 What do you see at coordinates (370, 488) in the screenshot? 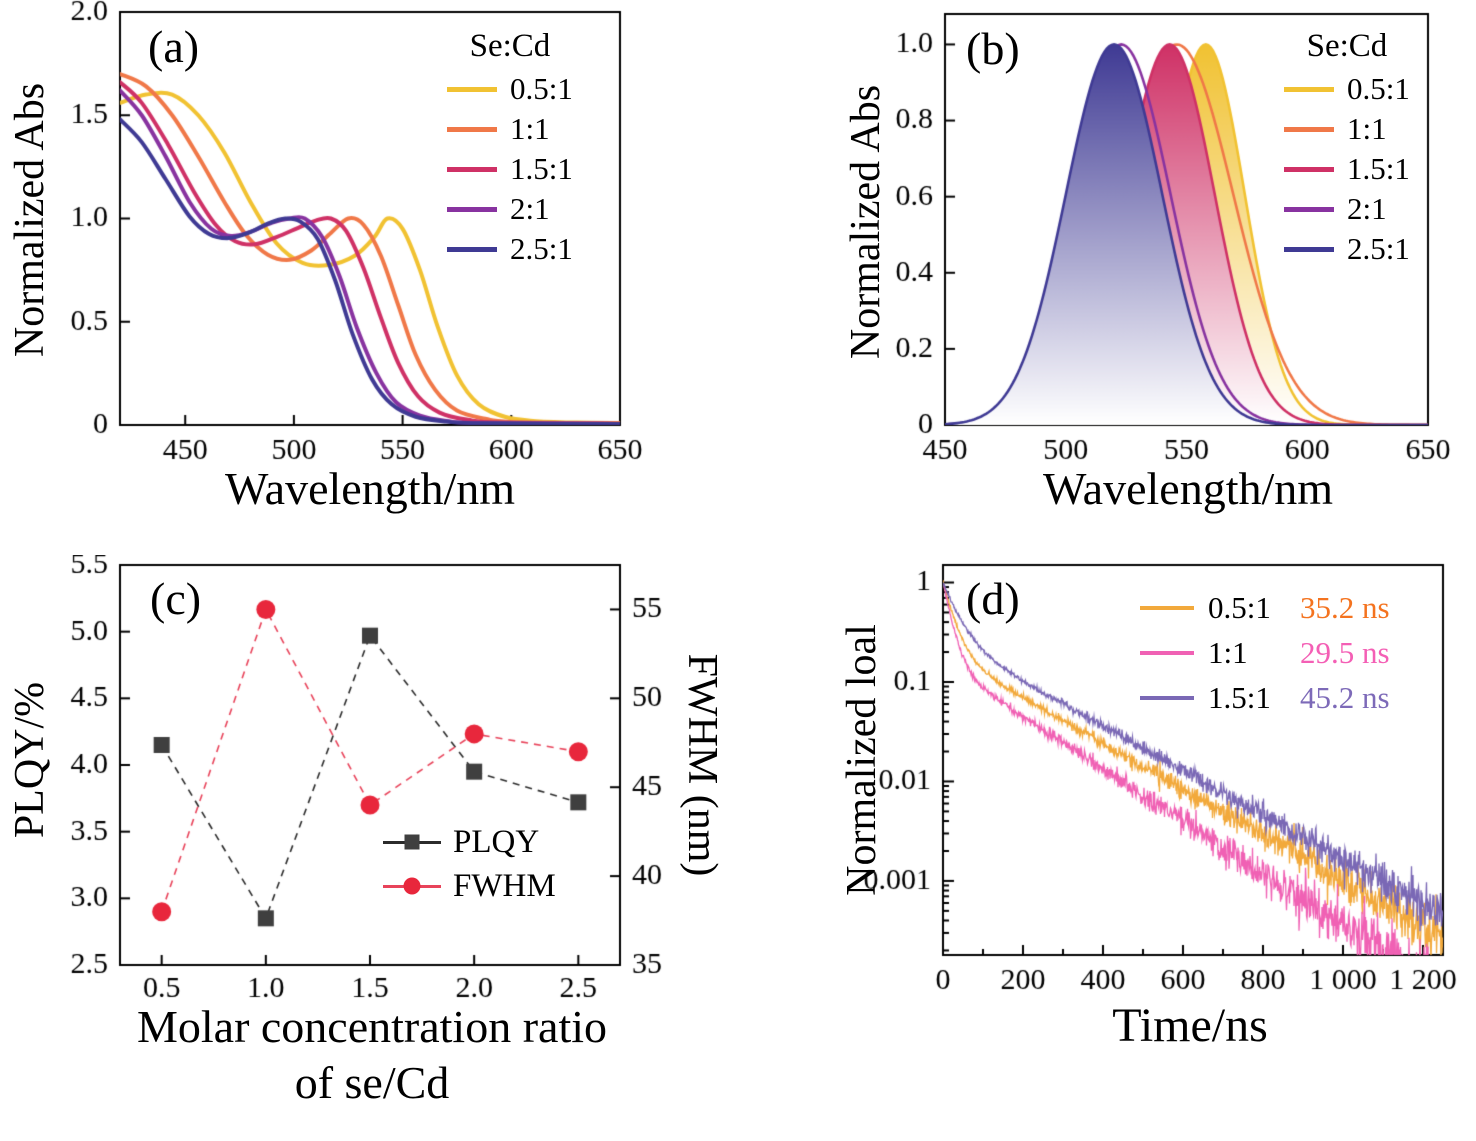
I see `panel-a-x-axis-title: Wavelength/nm` at bounding box center [370, 488].